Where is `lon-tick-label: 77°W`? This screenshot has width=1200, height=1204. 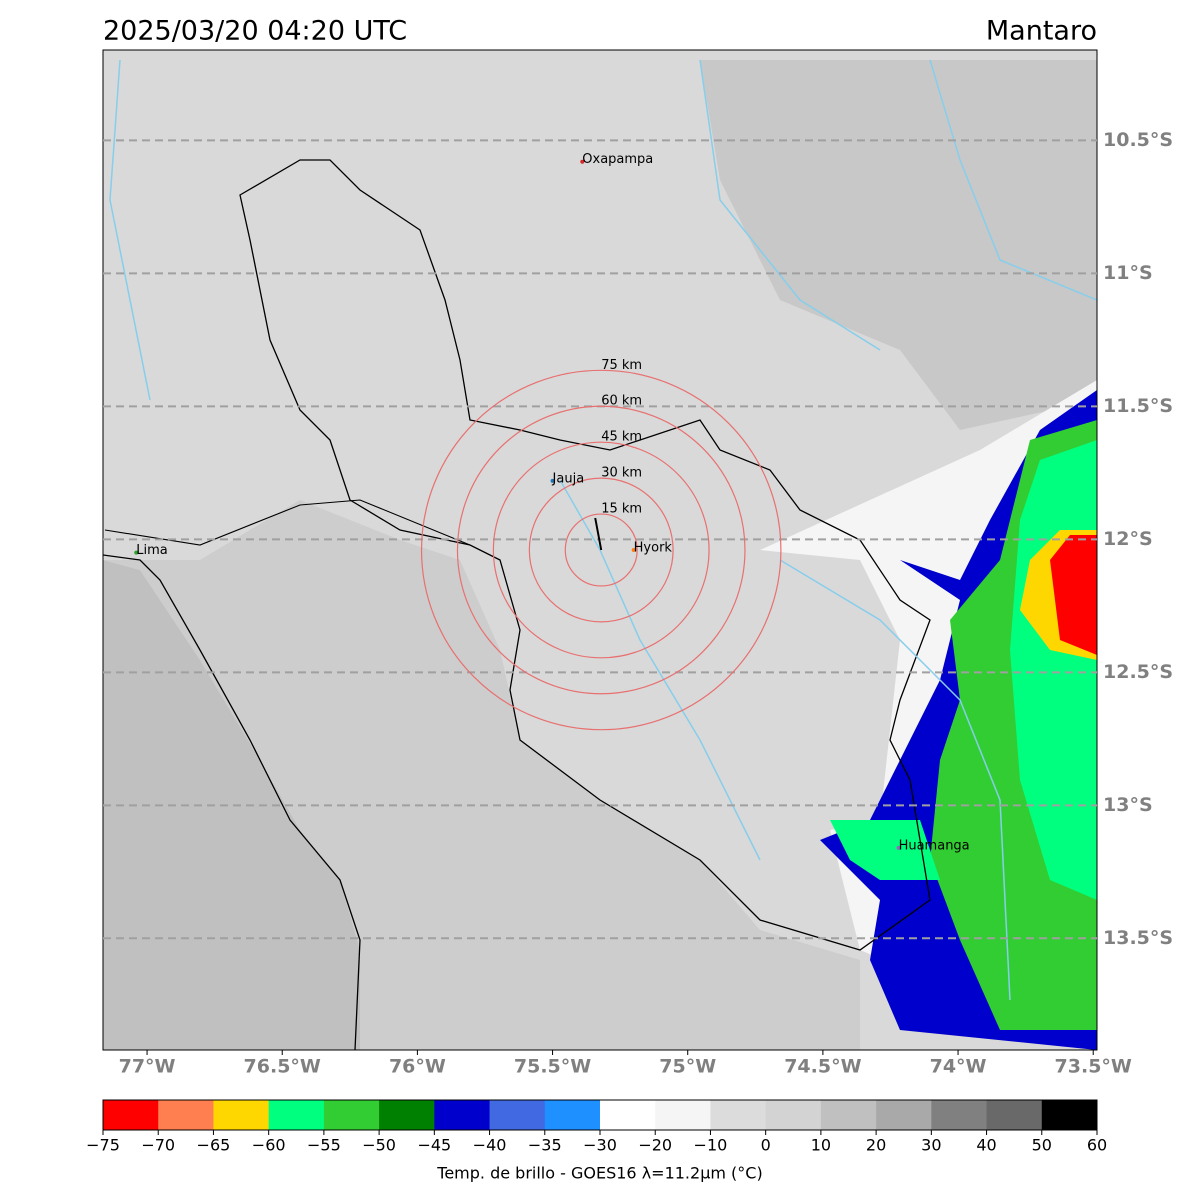
lon-tick-label: 77°W is located at coordinates (147, 1067).